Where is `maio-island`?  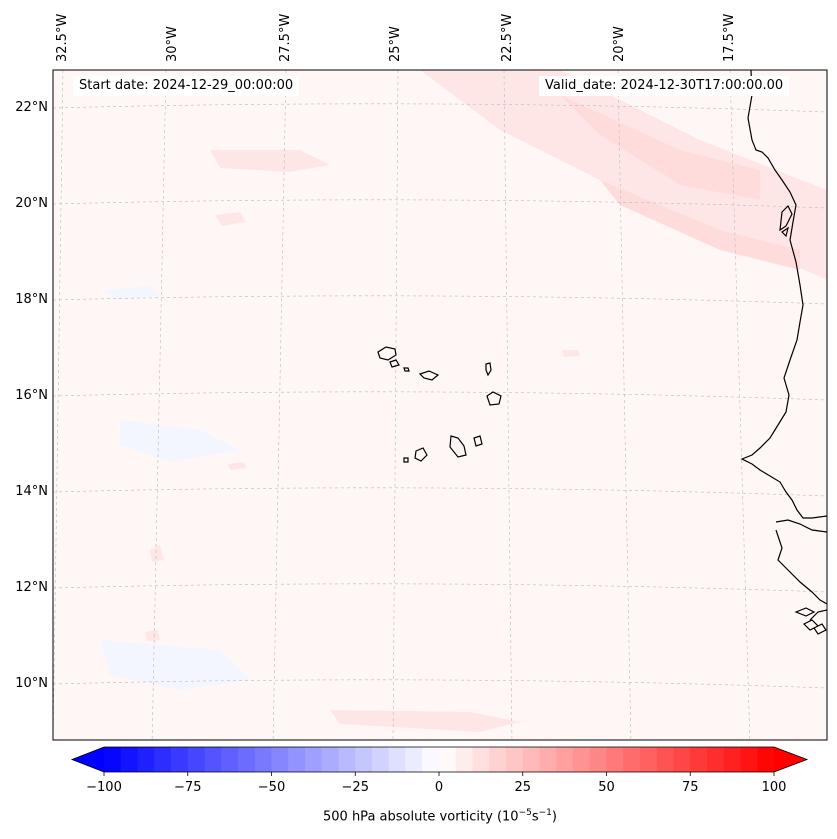 maio-island is located at coordinates (478, 441).